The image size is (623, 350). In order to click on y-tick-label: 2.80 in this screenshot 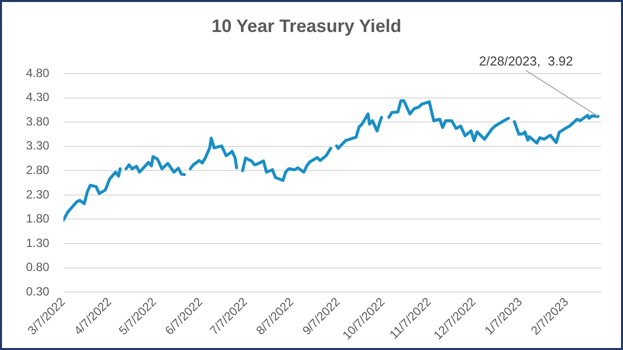, I will do `click(38, 170)`.